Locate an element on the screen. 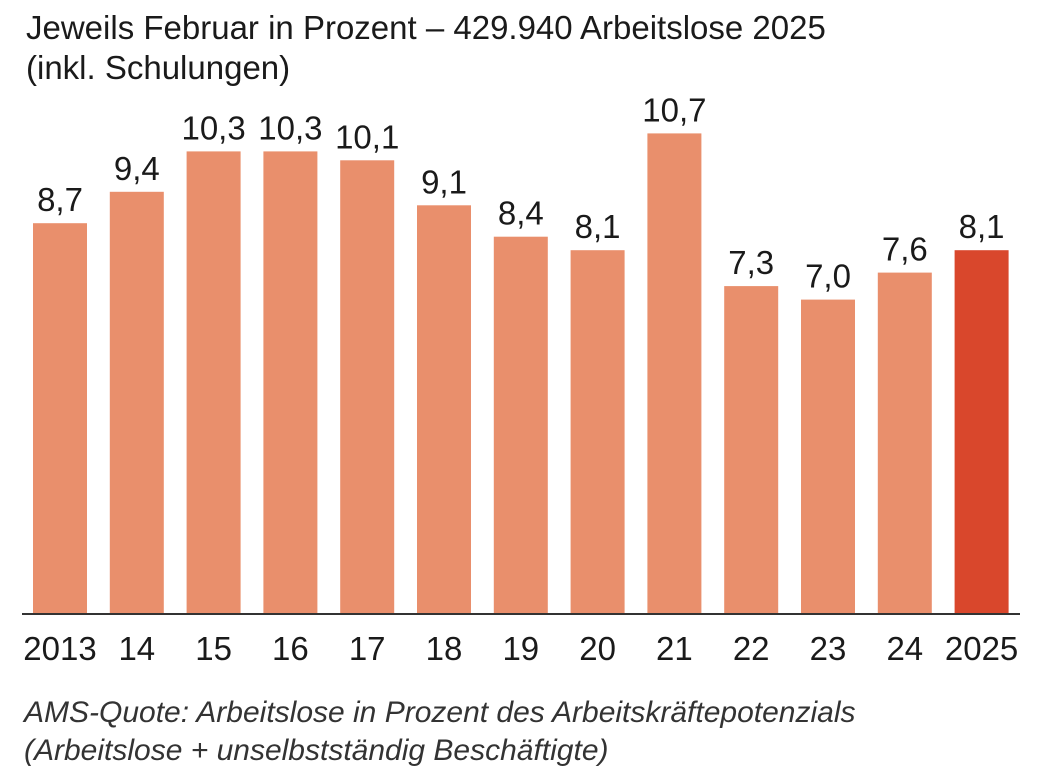 The width and height of the screenshot is (1041, 780). x-tick-label-19: 19 is located at coordinates (520, 648).